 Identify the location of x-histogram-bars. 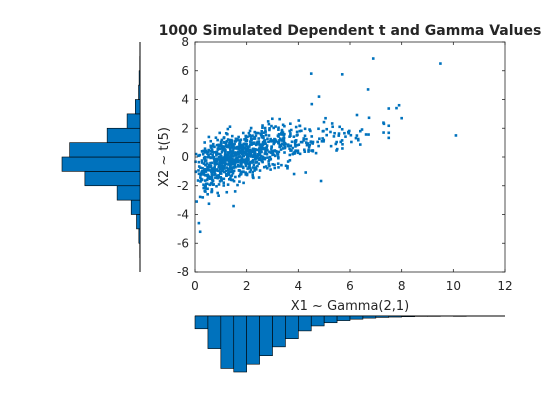
(330, 344).